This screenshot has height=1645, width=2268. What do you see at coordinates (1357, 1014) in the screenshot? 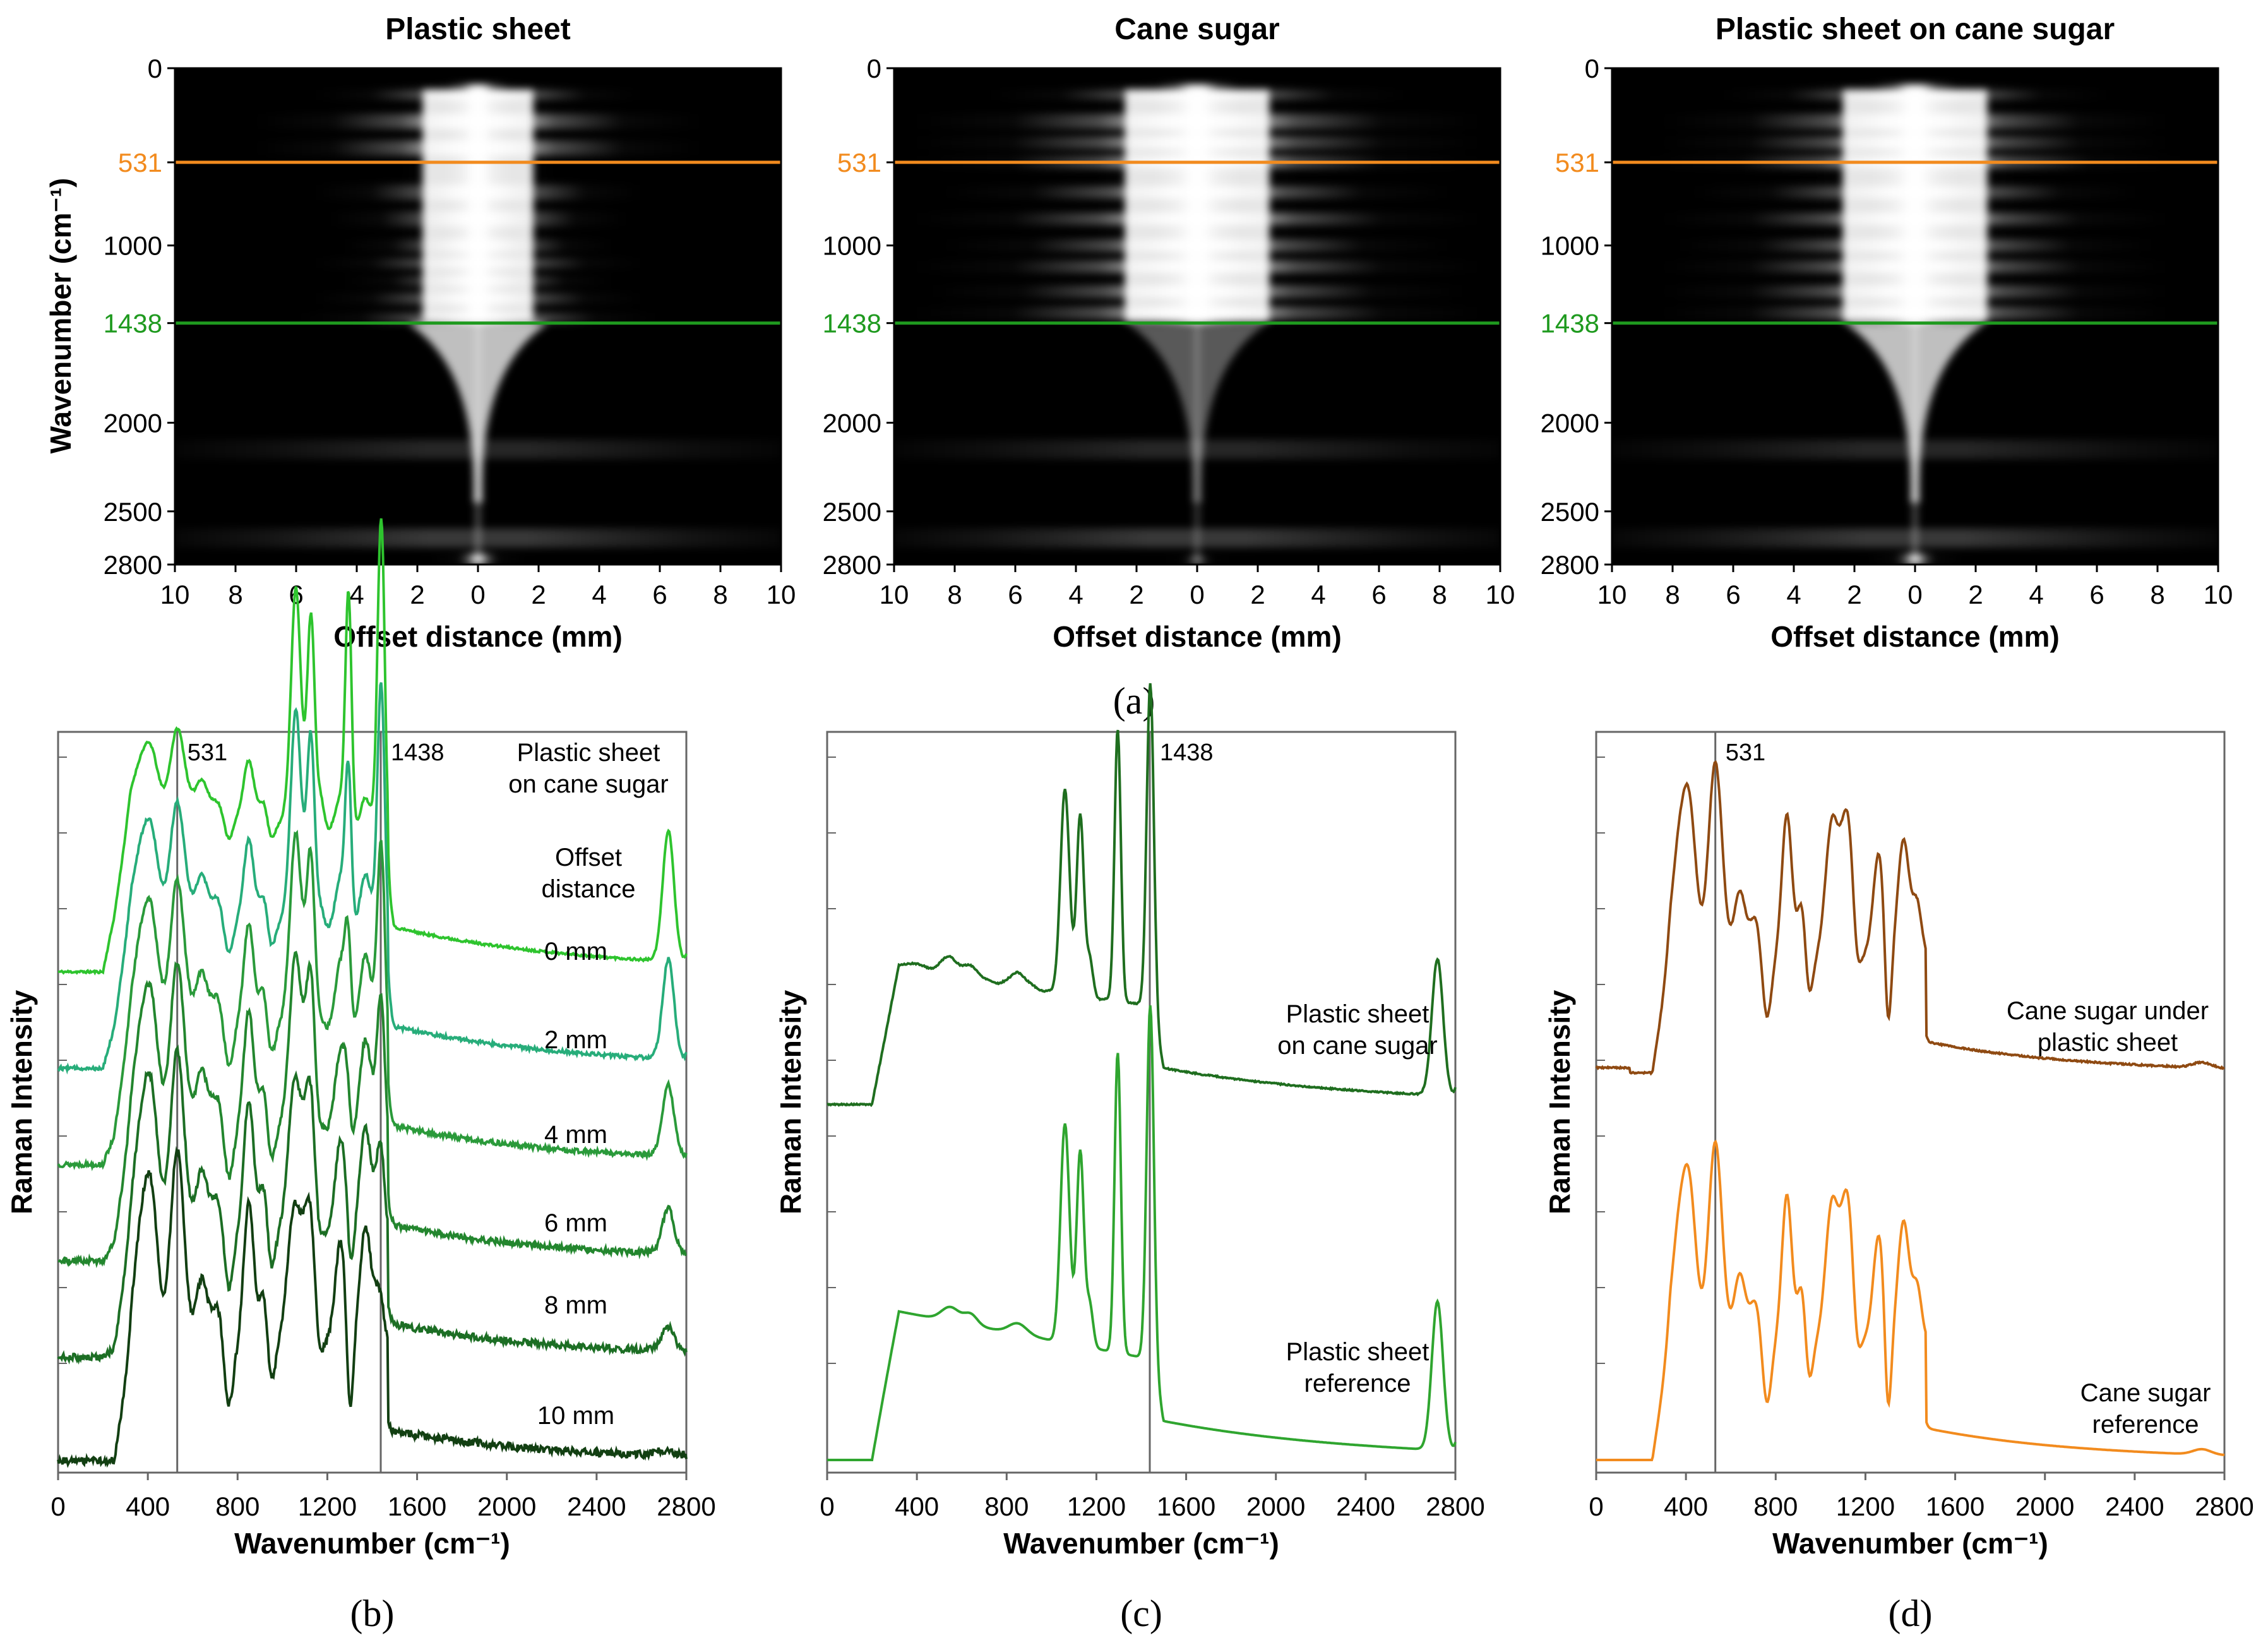
I see `series-label: Plastic sheet` at bounding box center [1357, 1014].